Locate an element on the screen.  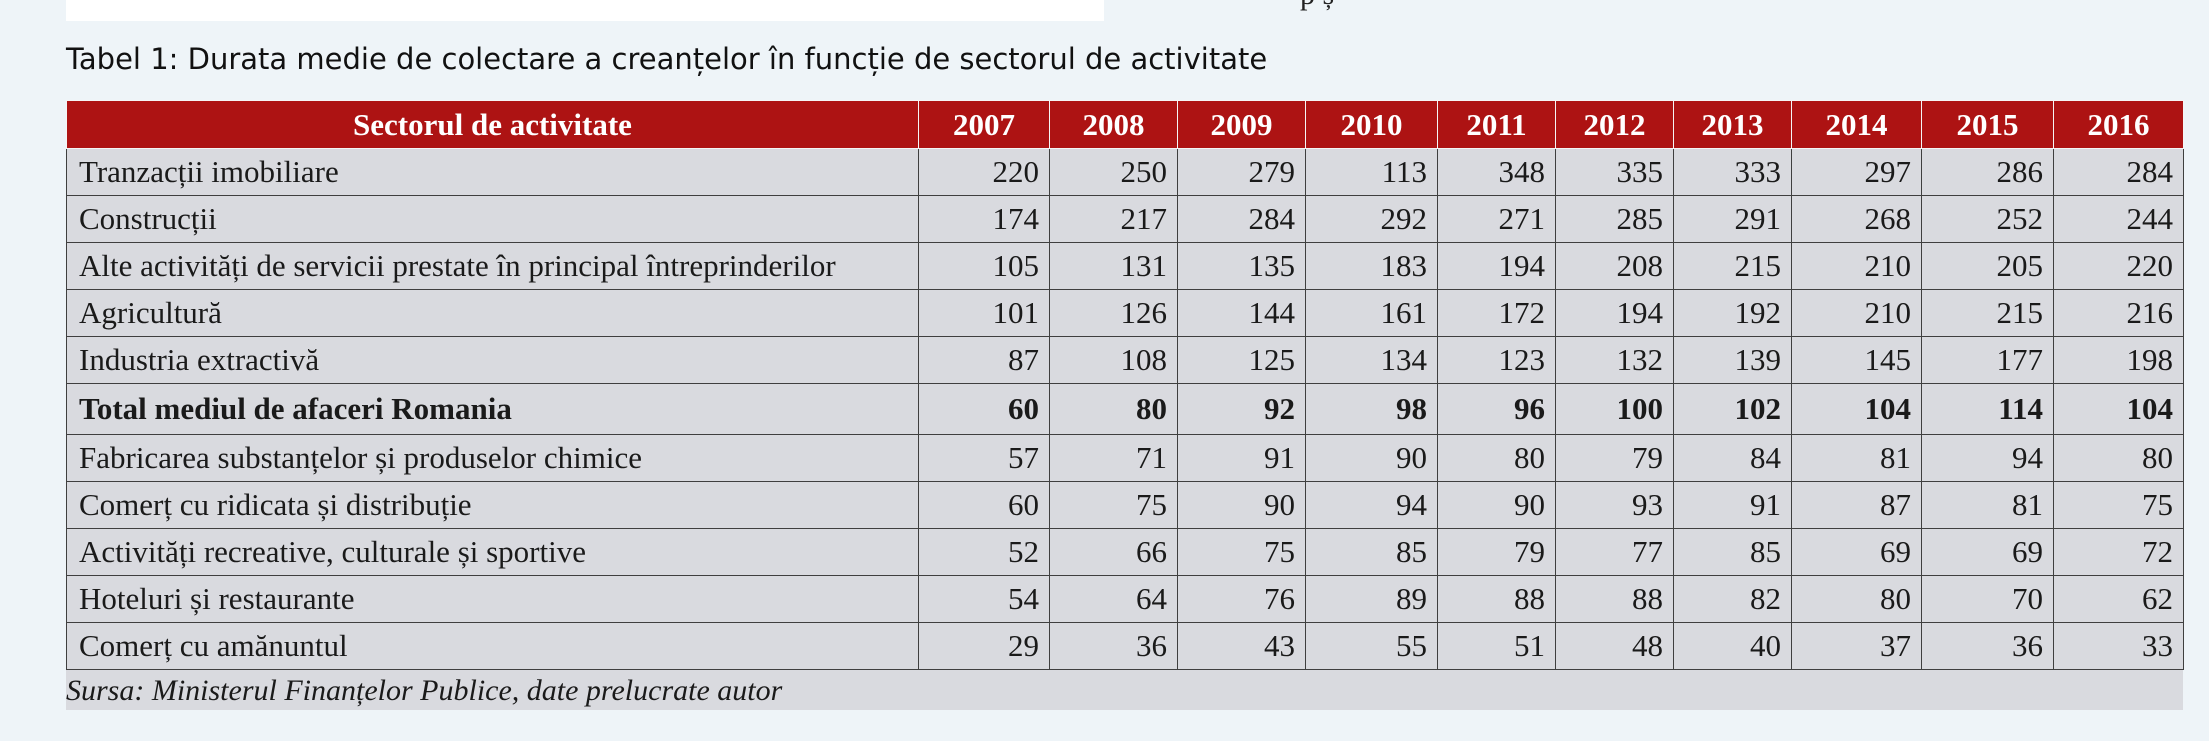
sector-name-cell: Total mediul de afaceri Romania is located at coordinates (492, 409).